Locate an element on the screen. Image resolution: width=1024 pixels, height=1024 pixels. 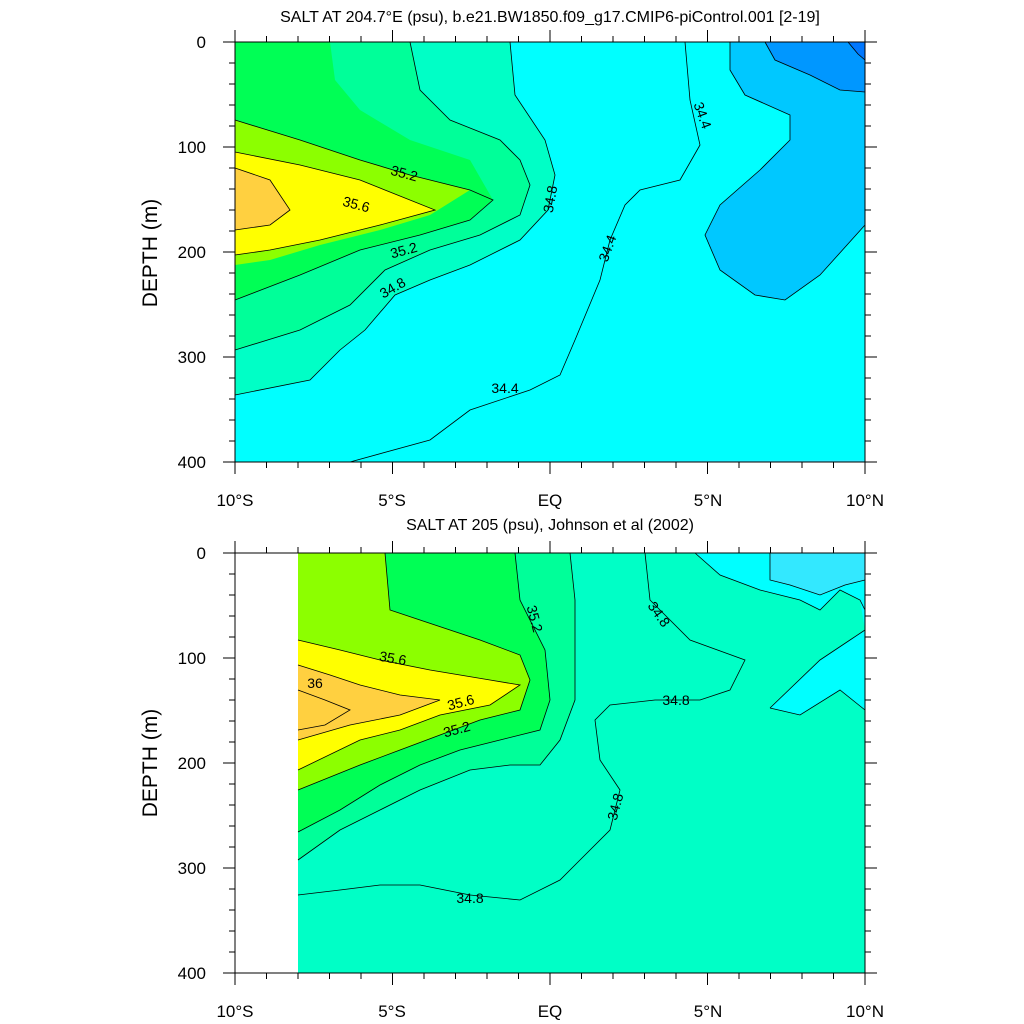
panel-1-isoline-35.4 is located at coordinates (335, 203).